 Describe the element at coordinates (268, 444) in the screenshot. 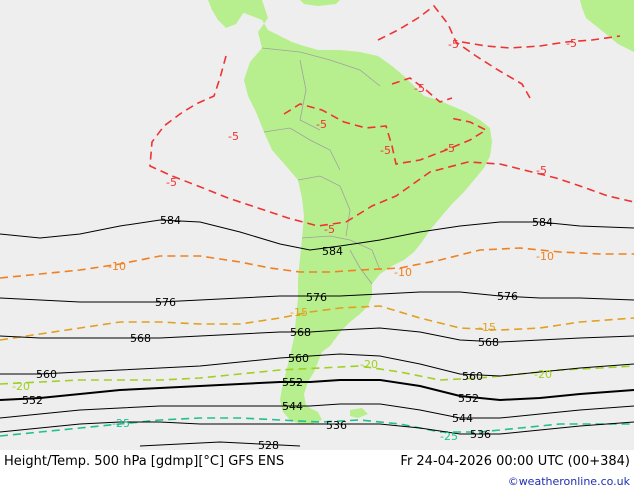

I see `height-label: 528` at that location.